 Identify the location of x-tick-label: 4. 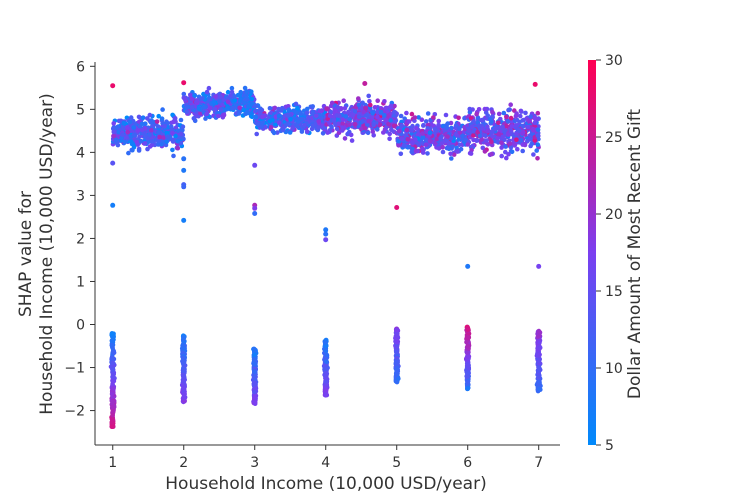
(325, 463).